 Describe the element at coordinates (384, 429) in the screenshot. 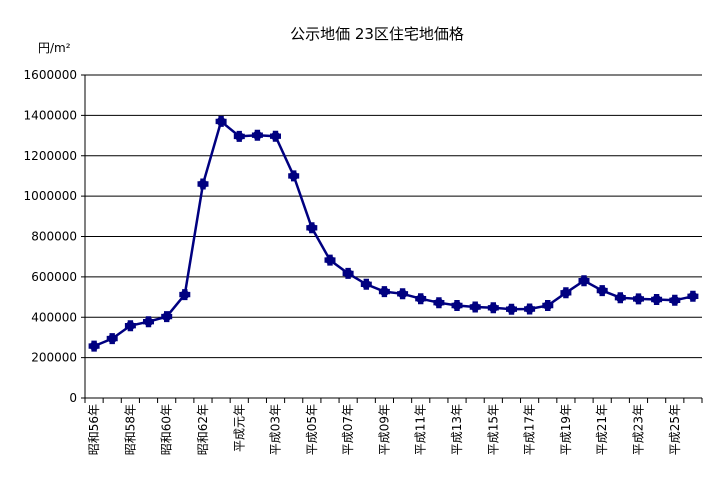

I see `x-tick-label: 平成09年` at that location.